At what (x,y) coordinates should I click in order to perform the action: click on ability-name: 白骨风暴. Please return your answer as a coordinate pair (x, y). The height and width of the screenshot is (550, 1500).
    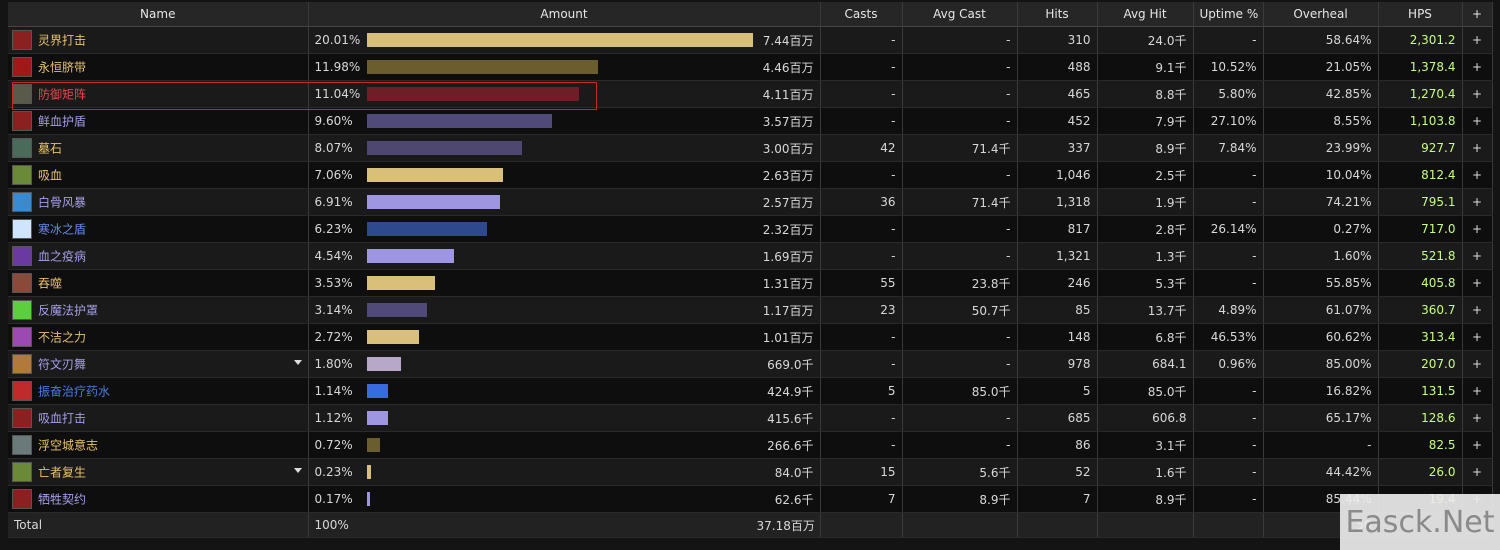
    Looking at the image, I should click on (62, 202).